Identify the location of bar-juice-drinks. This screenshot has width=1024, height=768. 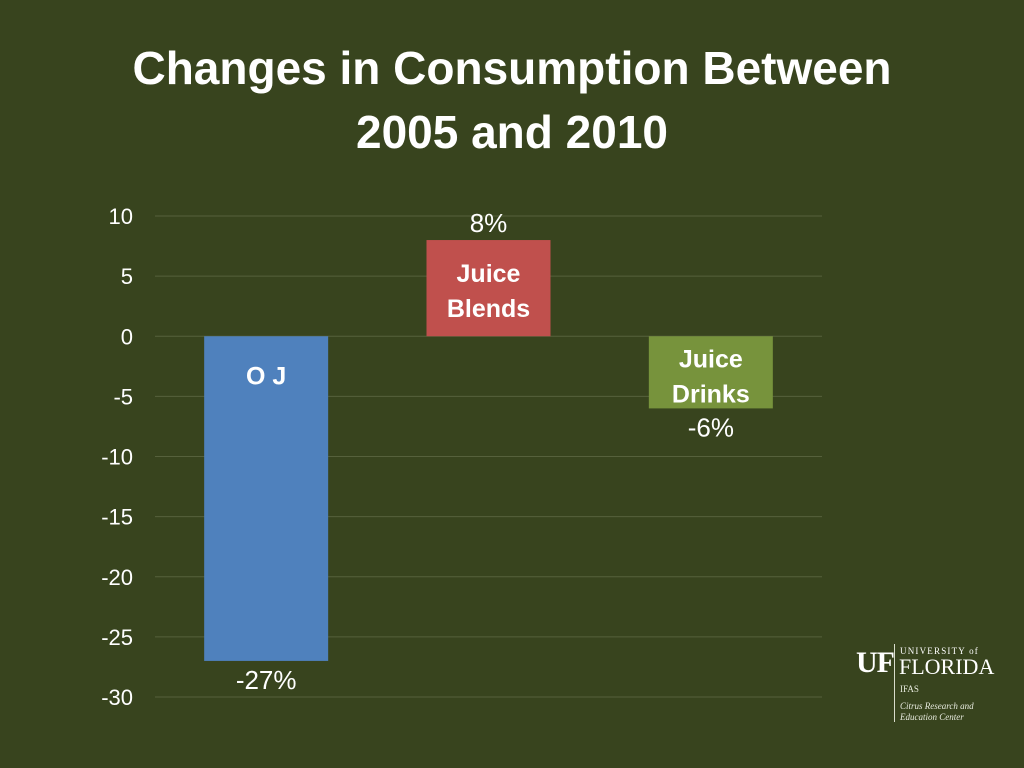
(710, 372).